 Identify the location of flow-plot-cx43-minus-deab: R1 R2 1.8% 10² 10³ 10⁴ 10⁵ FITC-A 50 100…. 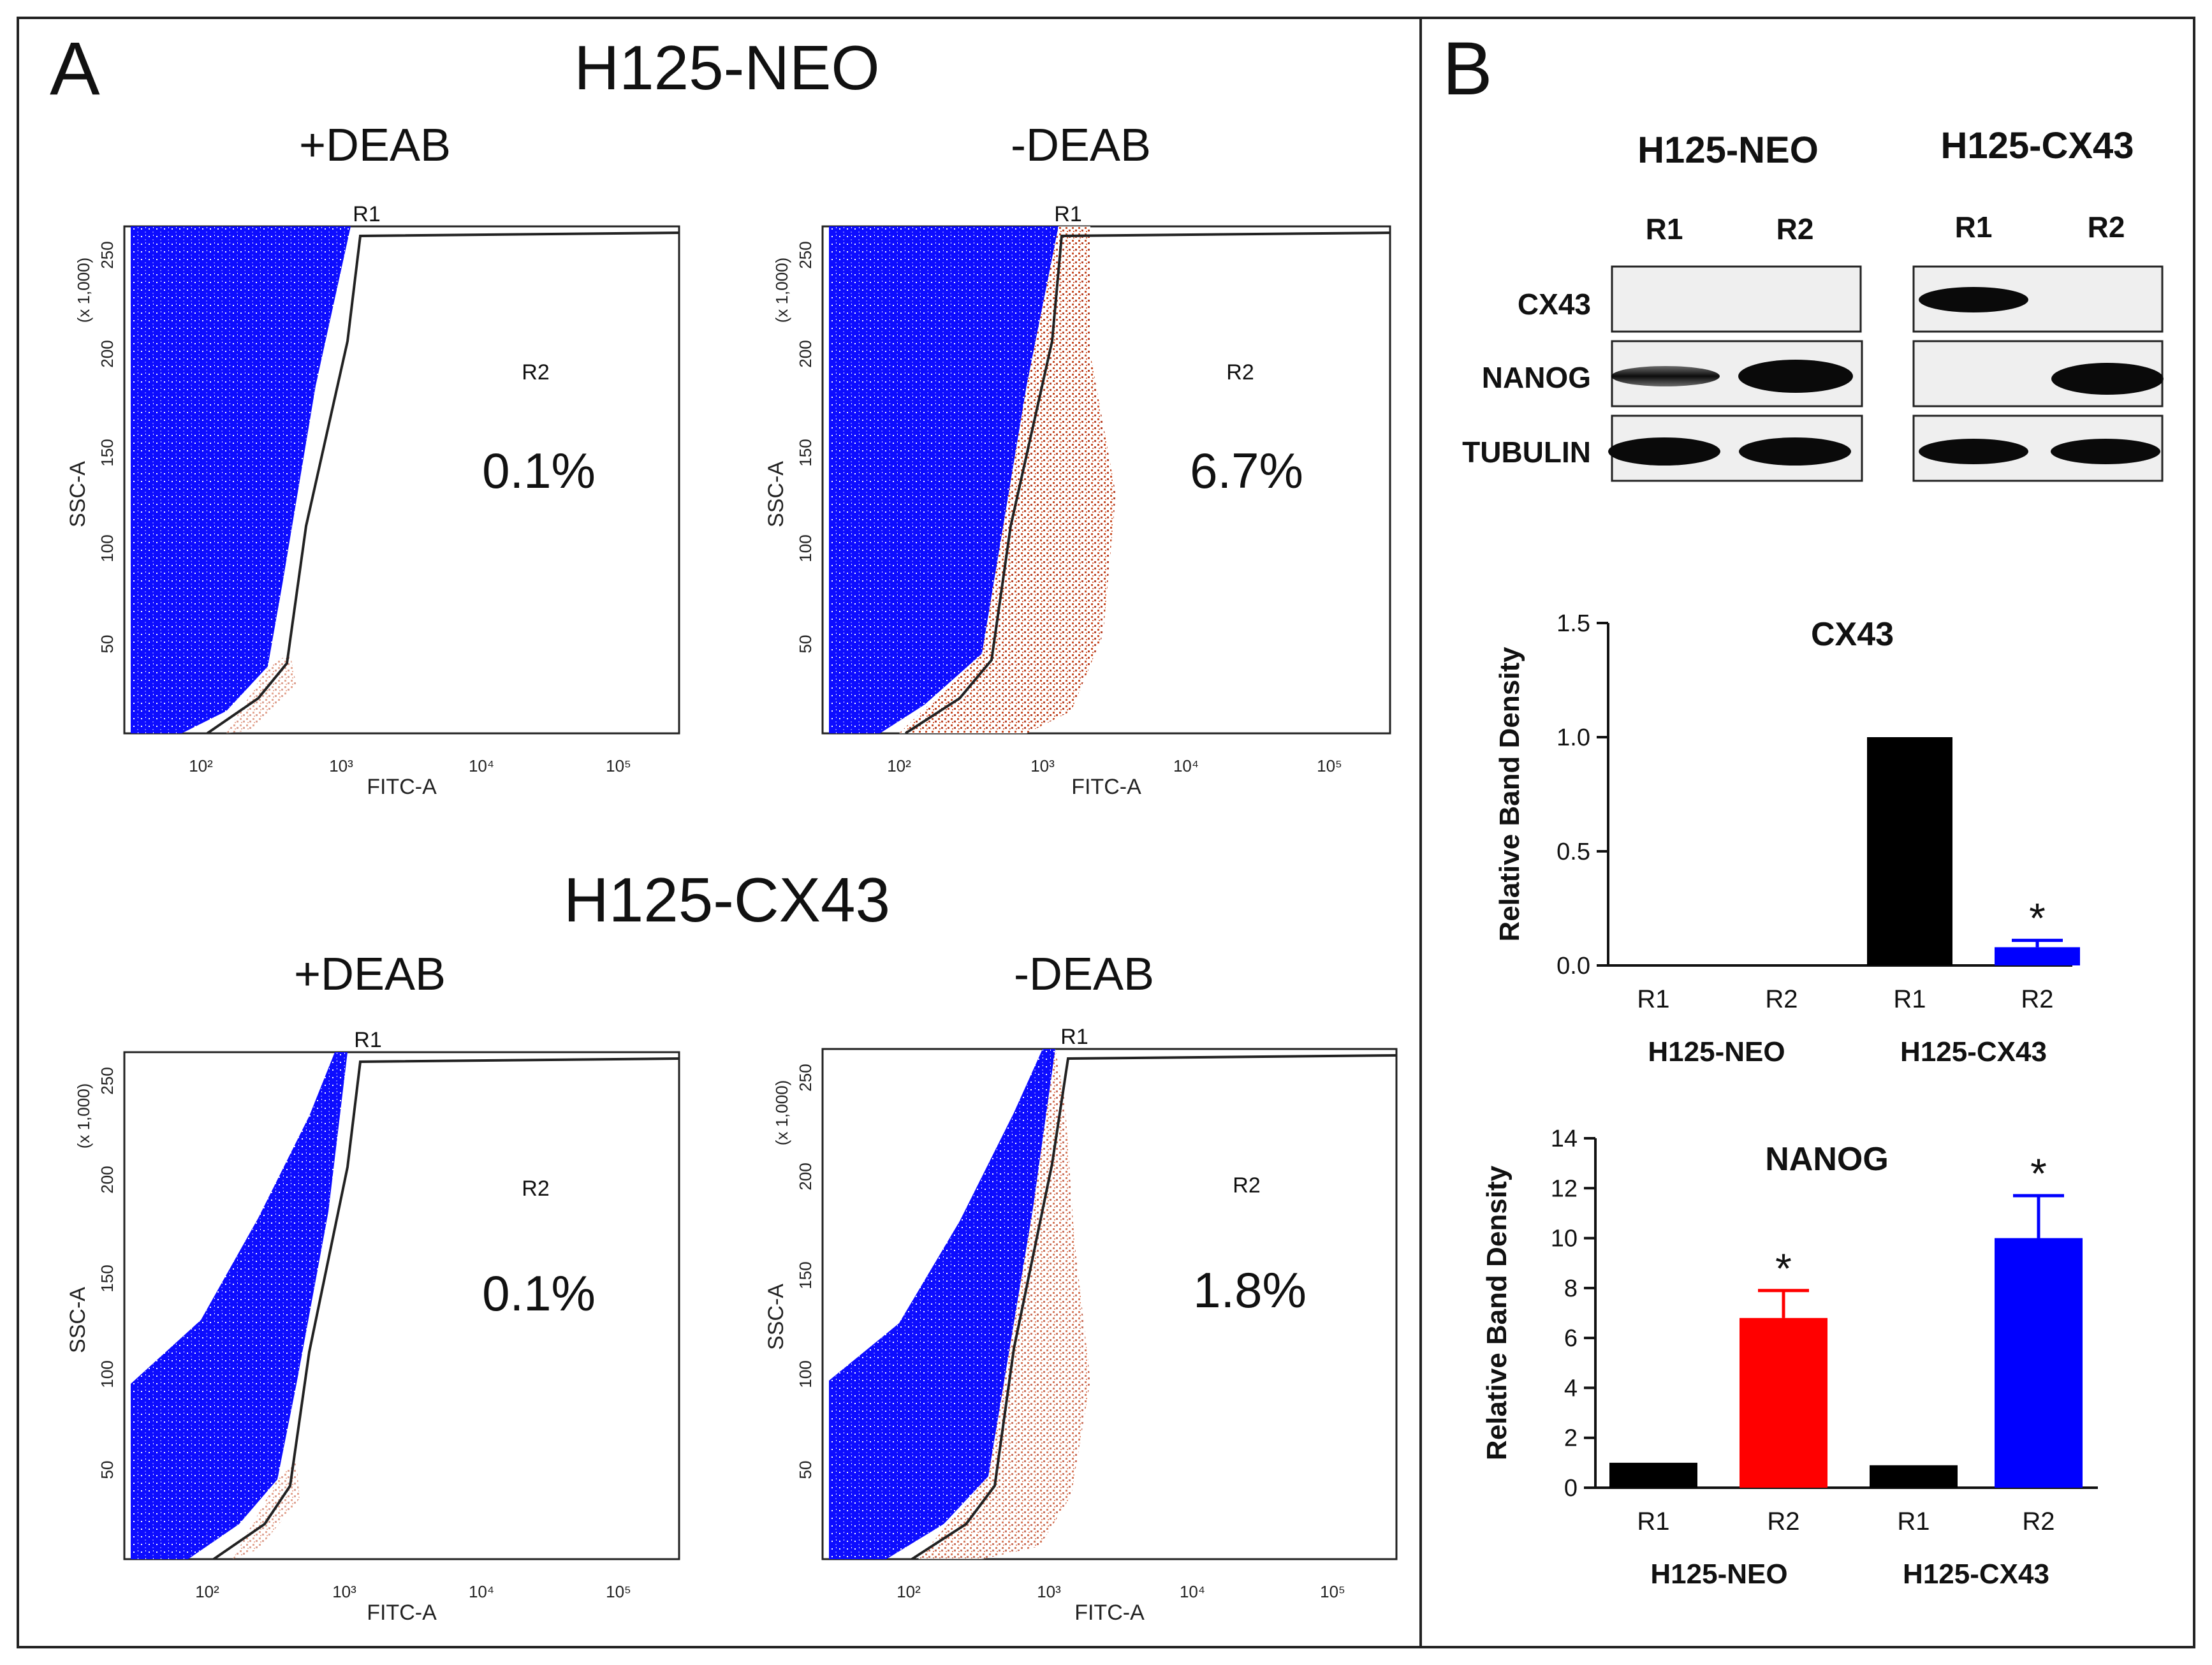
(1081, 1325).